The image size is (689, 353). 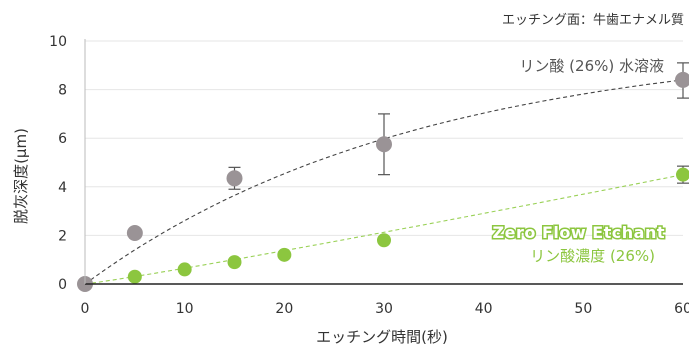 What do you see at coordinates (579, 232) in the screenshot?
I see `series-label-zero-flow-brand: Zero Flow Etchant` at bounding box center [579, 232].